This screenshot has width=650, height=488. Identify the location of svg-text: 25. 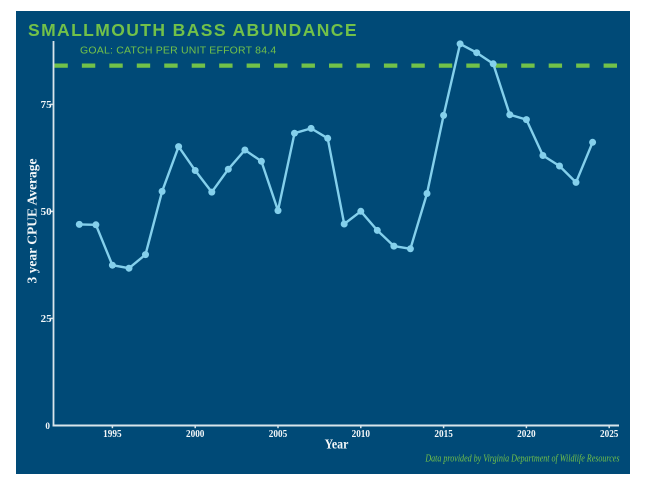
(47, 319).